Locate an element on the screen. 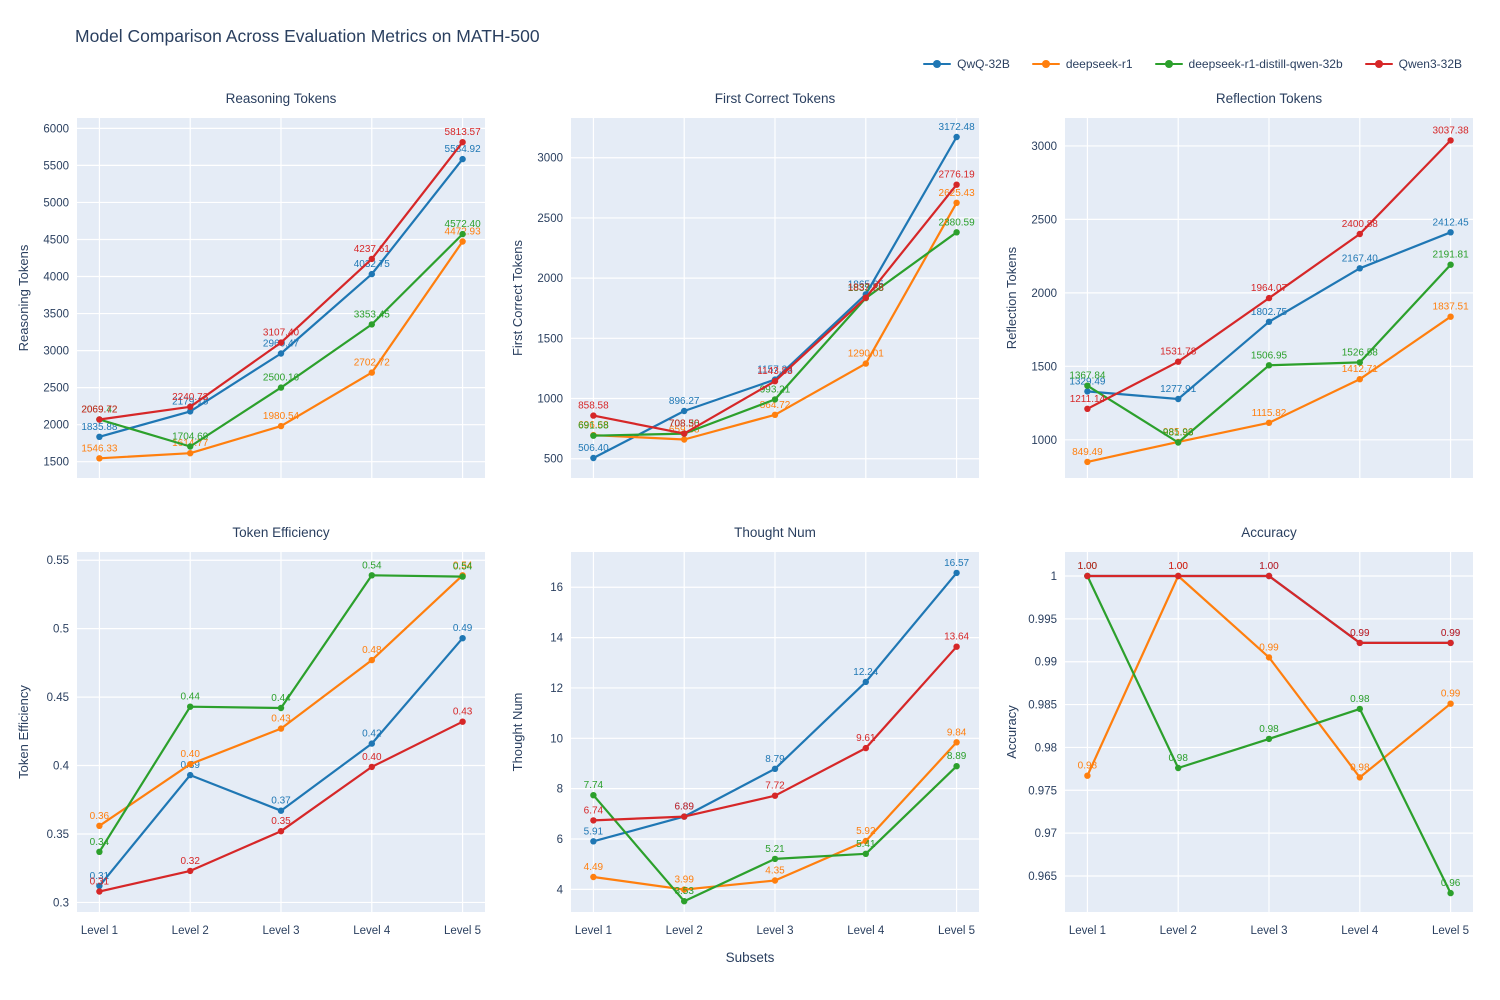  legend-item-deepseek-r1-distill-qwen-32b: deepseek-r1-distill-qwen-32b is located at coordinates (1248, 64).